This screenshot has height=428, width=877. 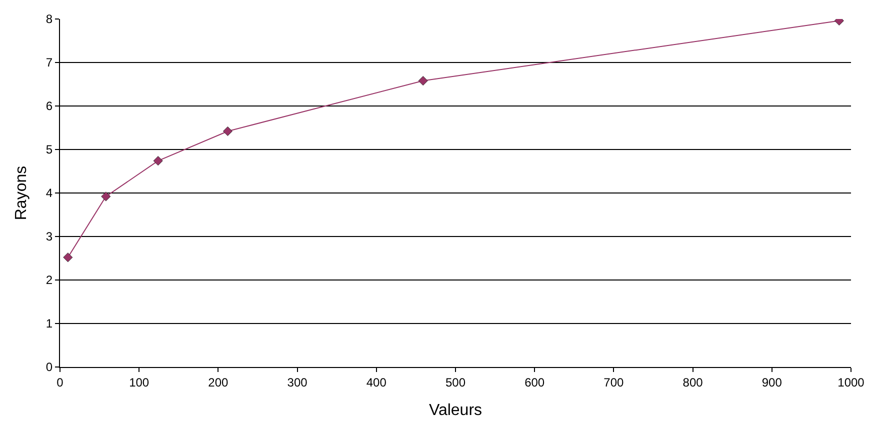 I want to click on y-tick-label: 1, so click(x=49, y=323).